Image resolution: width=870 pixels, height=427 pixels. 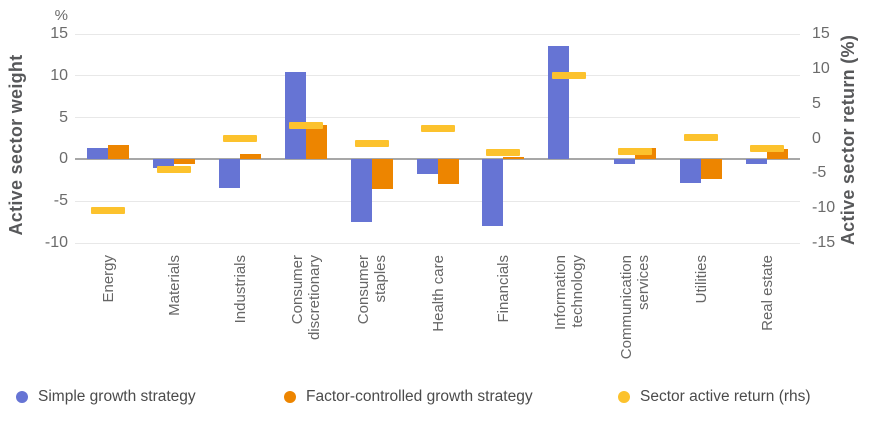 I want to click on right-axis-tick: -5, so click(x=819, y=173).